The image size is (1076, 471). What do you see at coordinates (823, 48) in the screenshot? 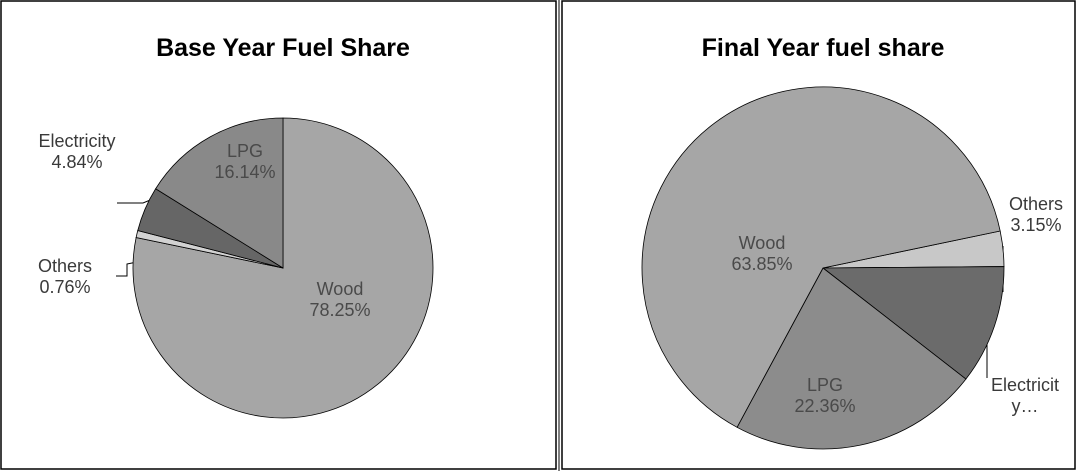
I see `chart-title: Final Year fuel share` at bounding box center [823, 48].